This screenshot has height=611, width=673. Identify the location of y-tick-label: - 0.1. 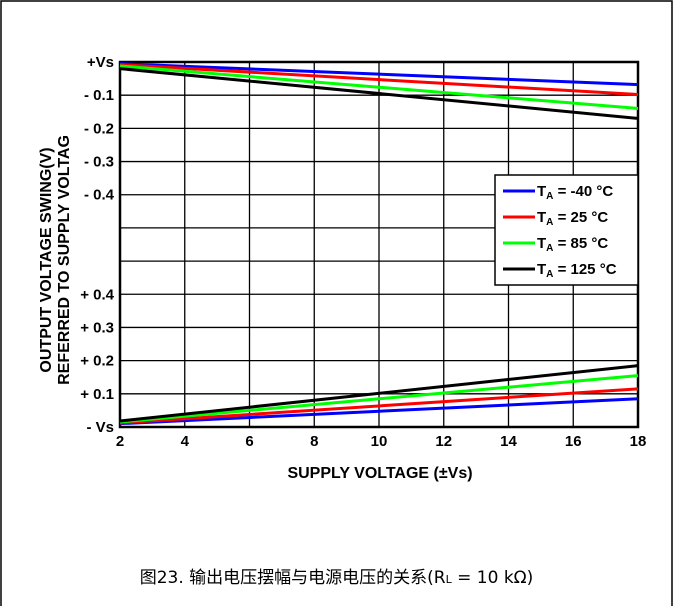
(99, 95).